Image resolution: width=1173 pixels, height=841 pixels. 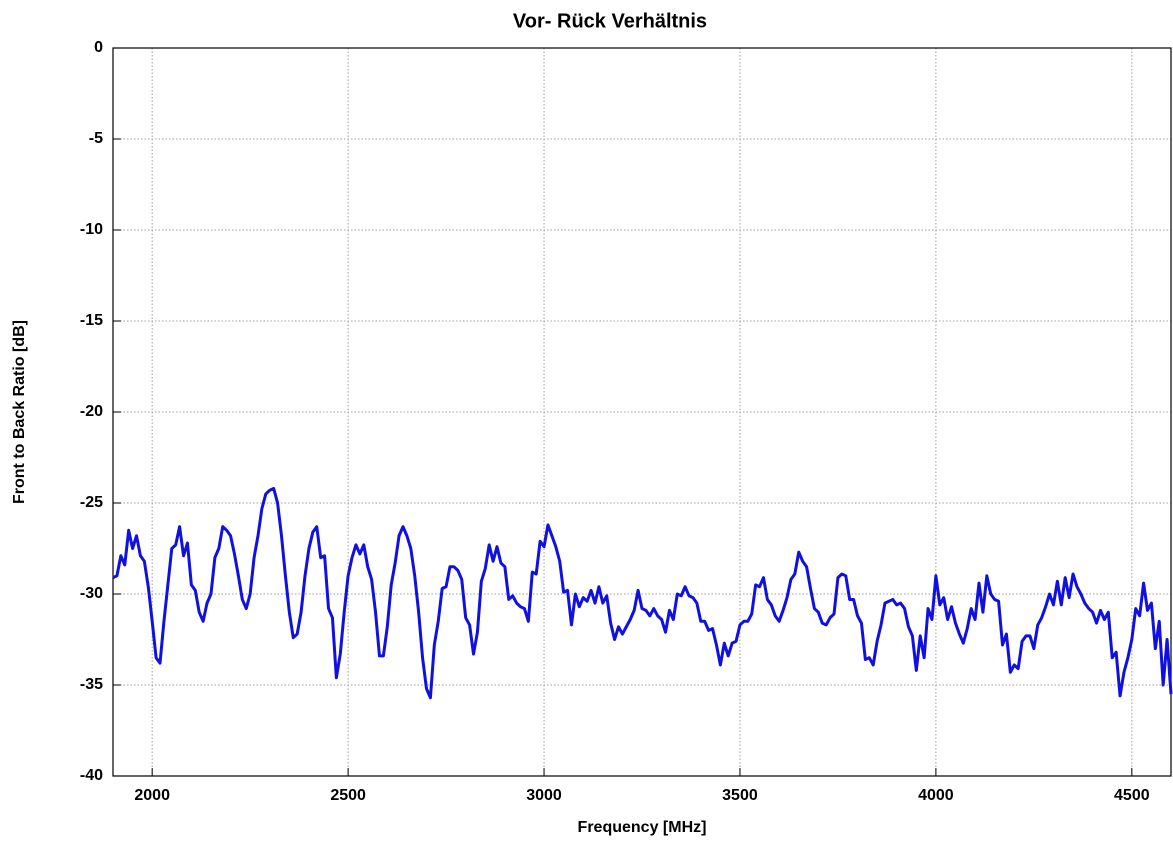 What do you see at coordinates (91, 320) in the screenshot?
I see `y-tick-label: -15` at bounding box center [91, 320].